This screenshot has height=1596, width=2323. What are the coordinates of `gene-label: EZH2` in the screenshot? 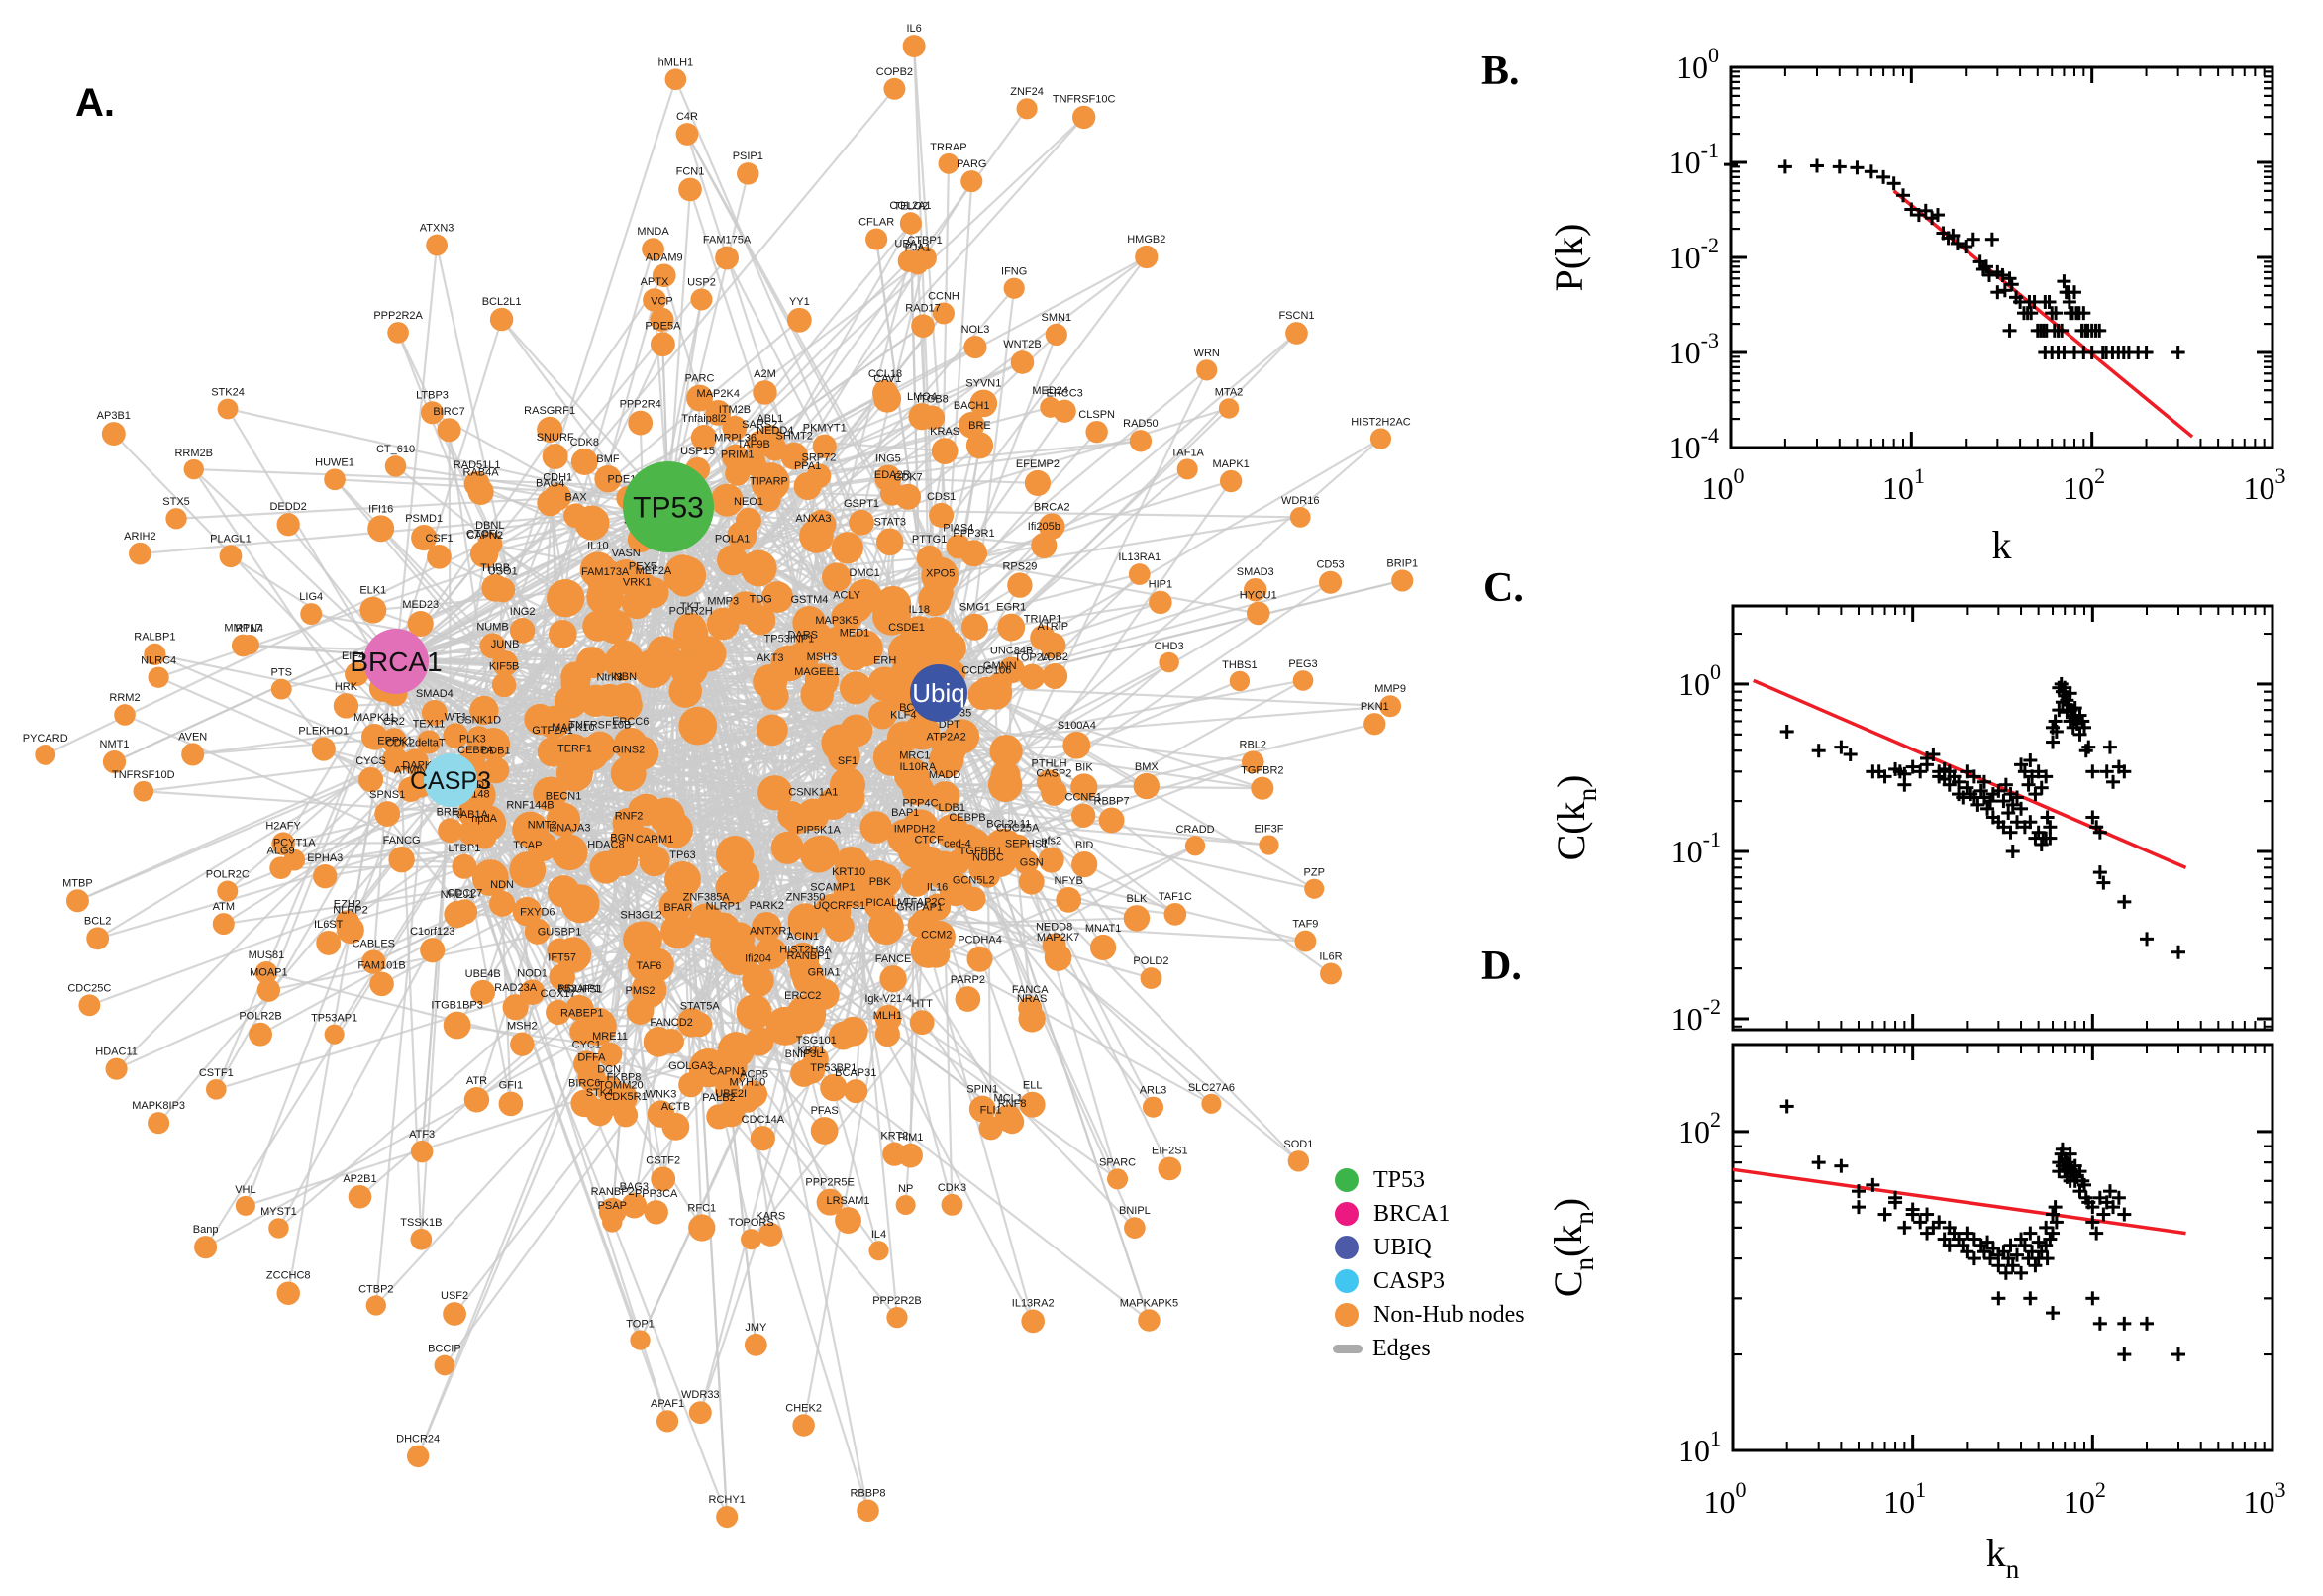 It's located at (347, 904).